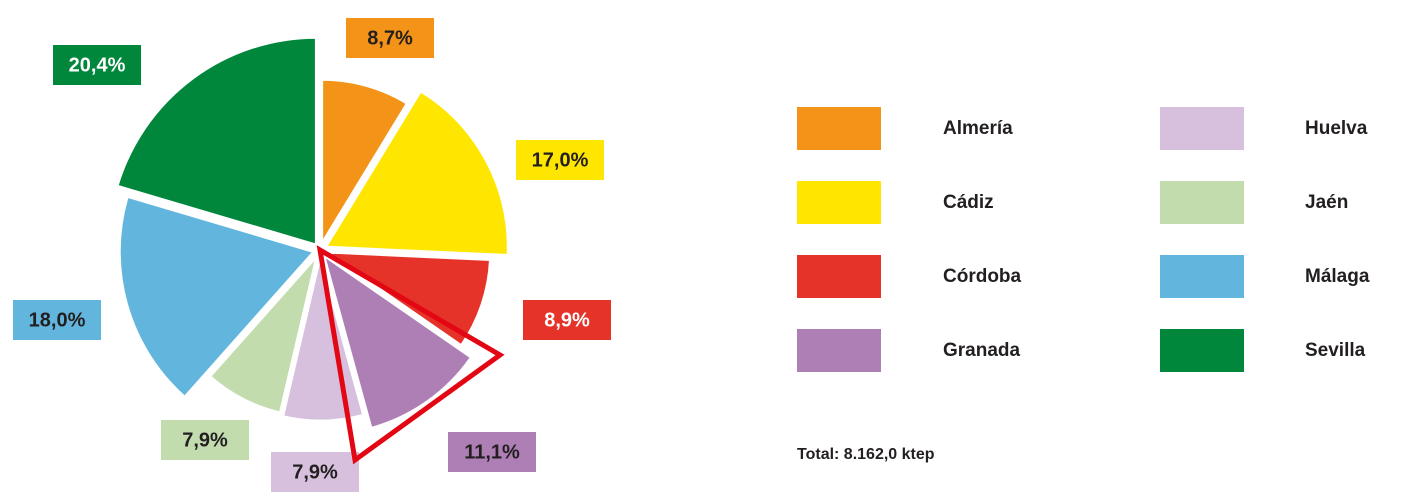 This screenshot has width=1412, height=498. What do you see at coordinates (1337, 276) in the screenshot?
I see `legend-label: Málaga` at bounding box center [1337, 276].